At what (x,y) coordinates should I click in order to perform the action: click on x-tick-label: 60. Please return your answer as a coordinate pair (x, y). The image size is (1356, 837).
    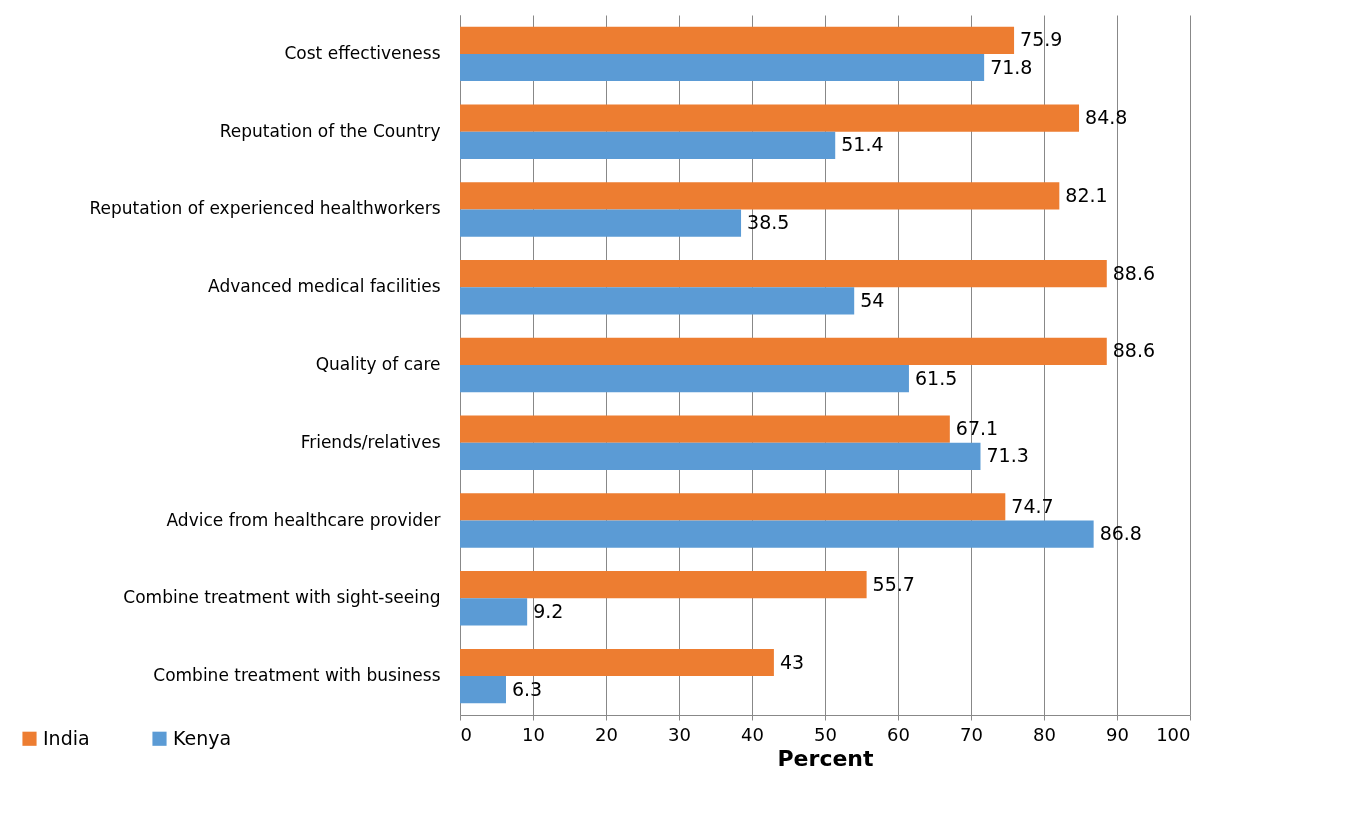
    Looking at the image, I should click on (898, 734).